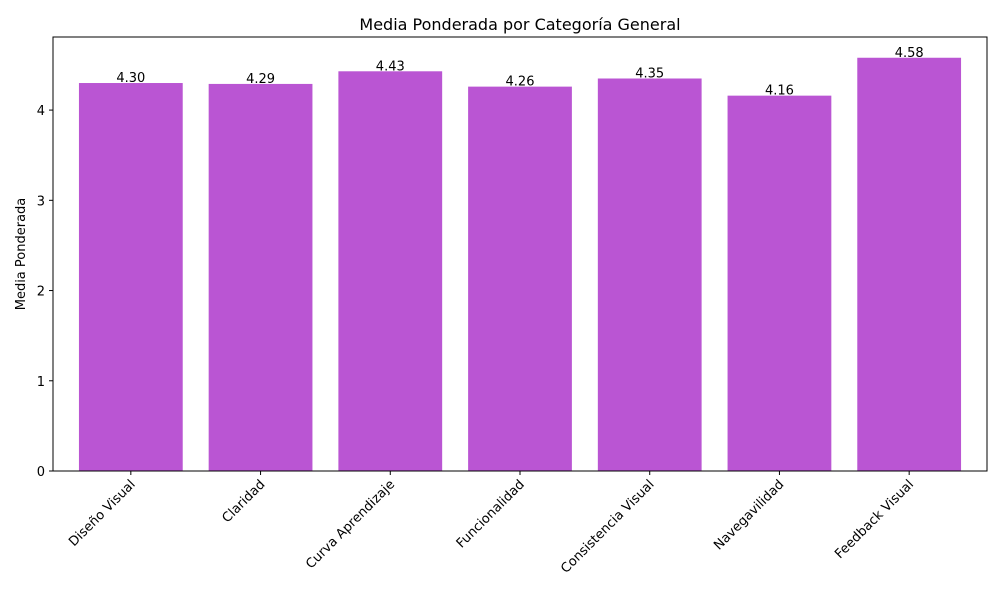 The width and height of the screenshot is (1000, 600). I want to click on y-tick-label: 1, so click(41, 382).